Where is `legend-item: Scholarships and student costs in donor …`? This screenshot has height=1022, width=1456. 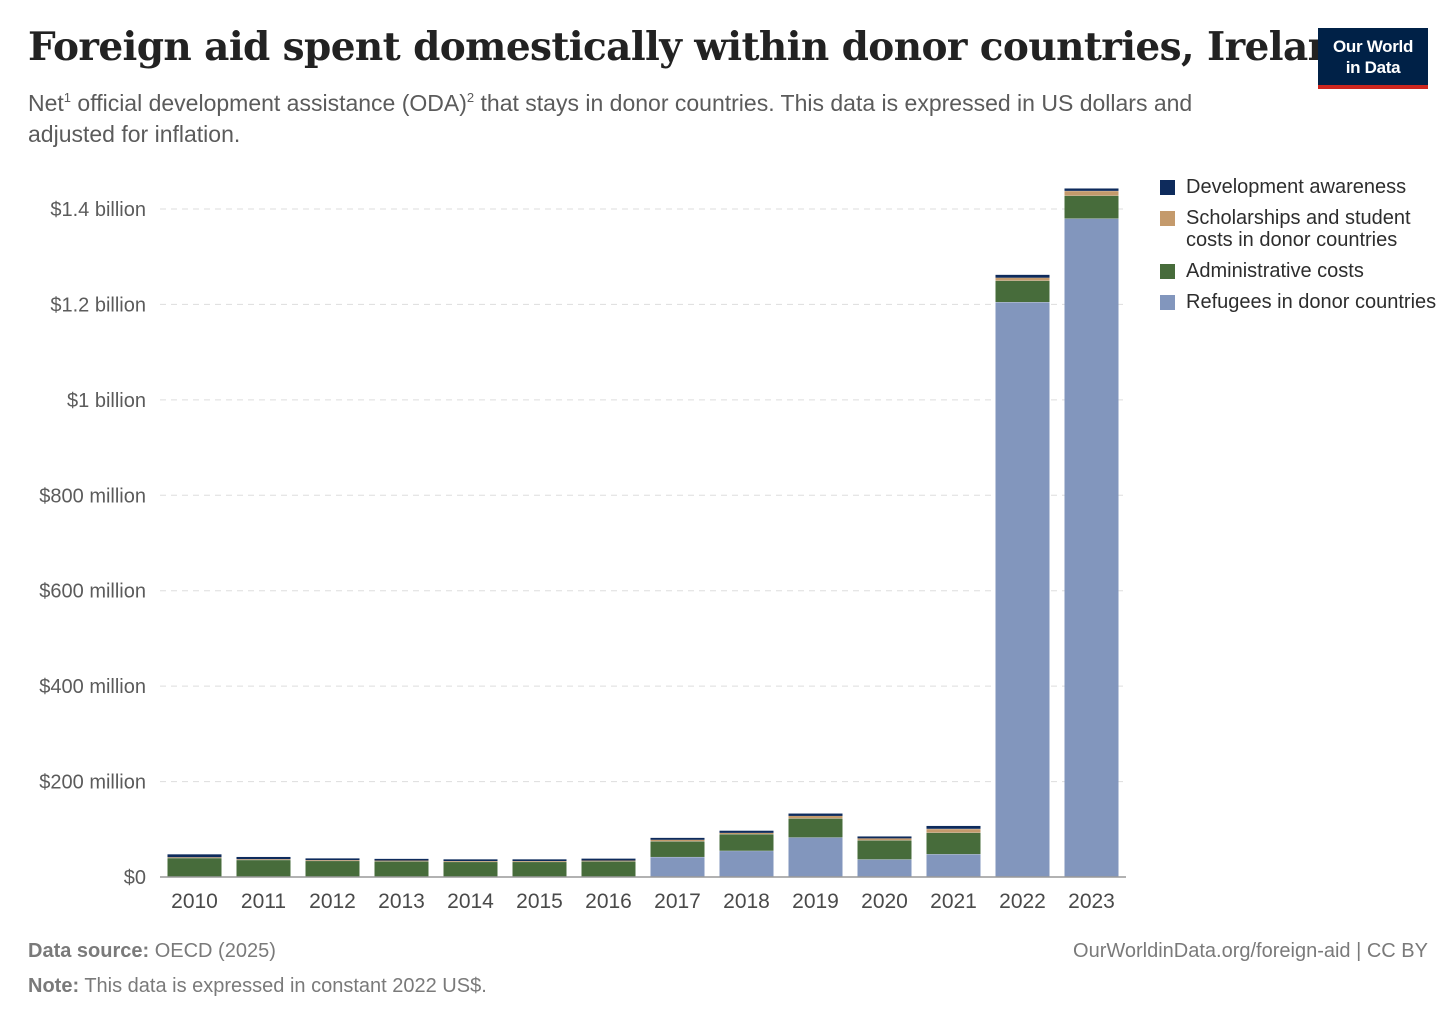 legend-item: Scholarships and student costs in donor … is located at coordinates (1305, 229).